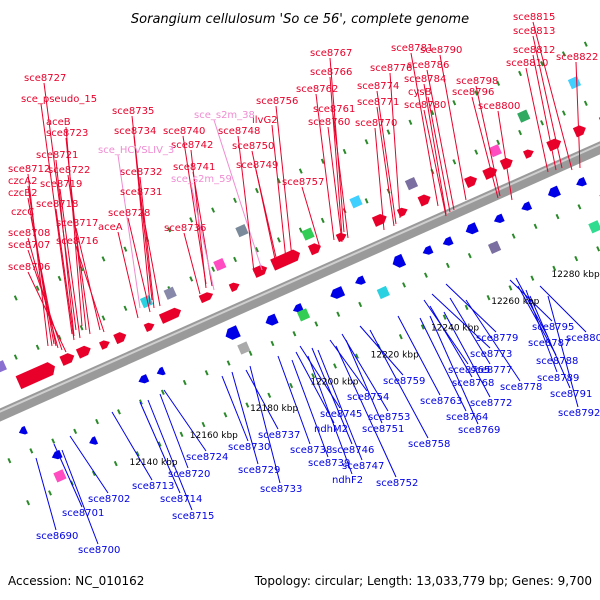 The height and width of the screenshot is (600, 600). I want to click on gene-label-bottom: sce8747, so click(363, 466).